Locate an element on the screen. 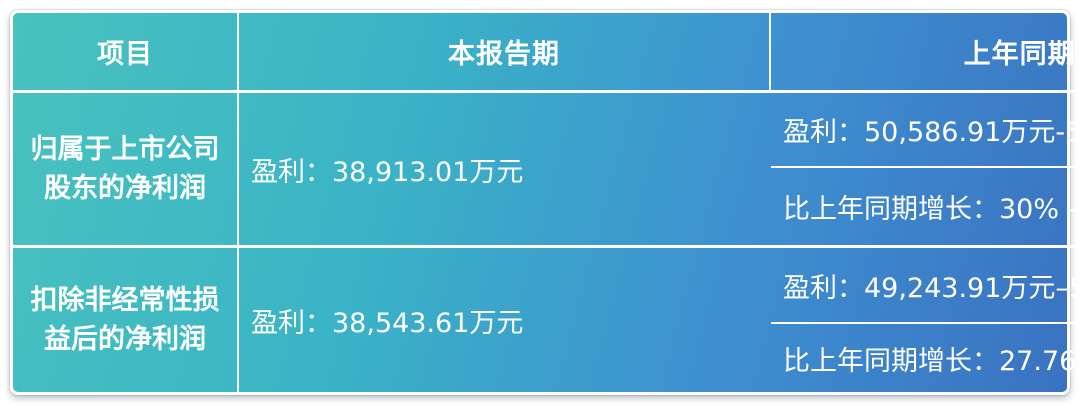 This screenshot has height=412, width=1080. profit-range-cell-row1: 盈利：50,586.91万元-54,478.21万元 is located at coordinates (925, 130).